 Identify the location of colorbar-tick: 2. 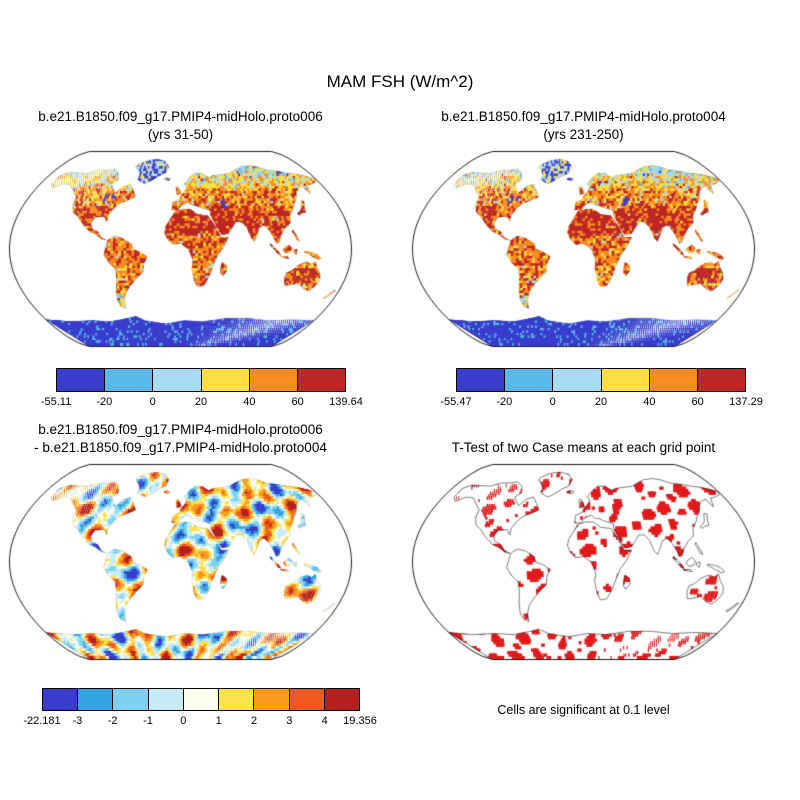
(254, 721).